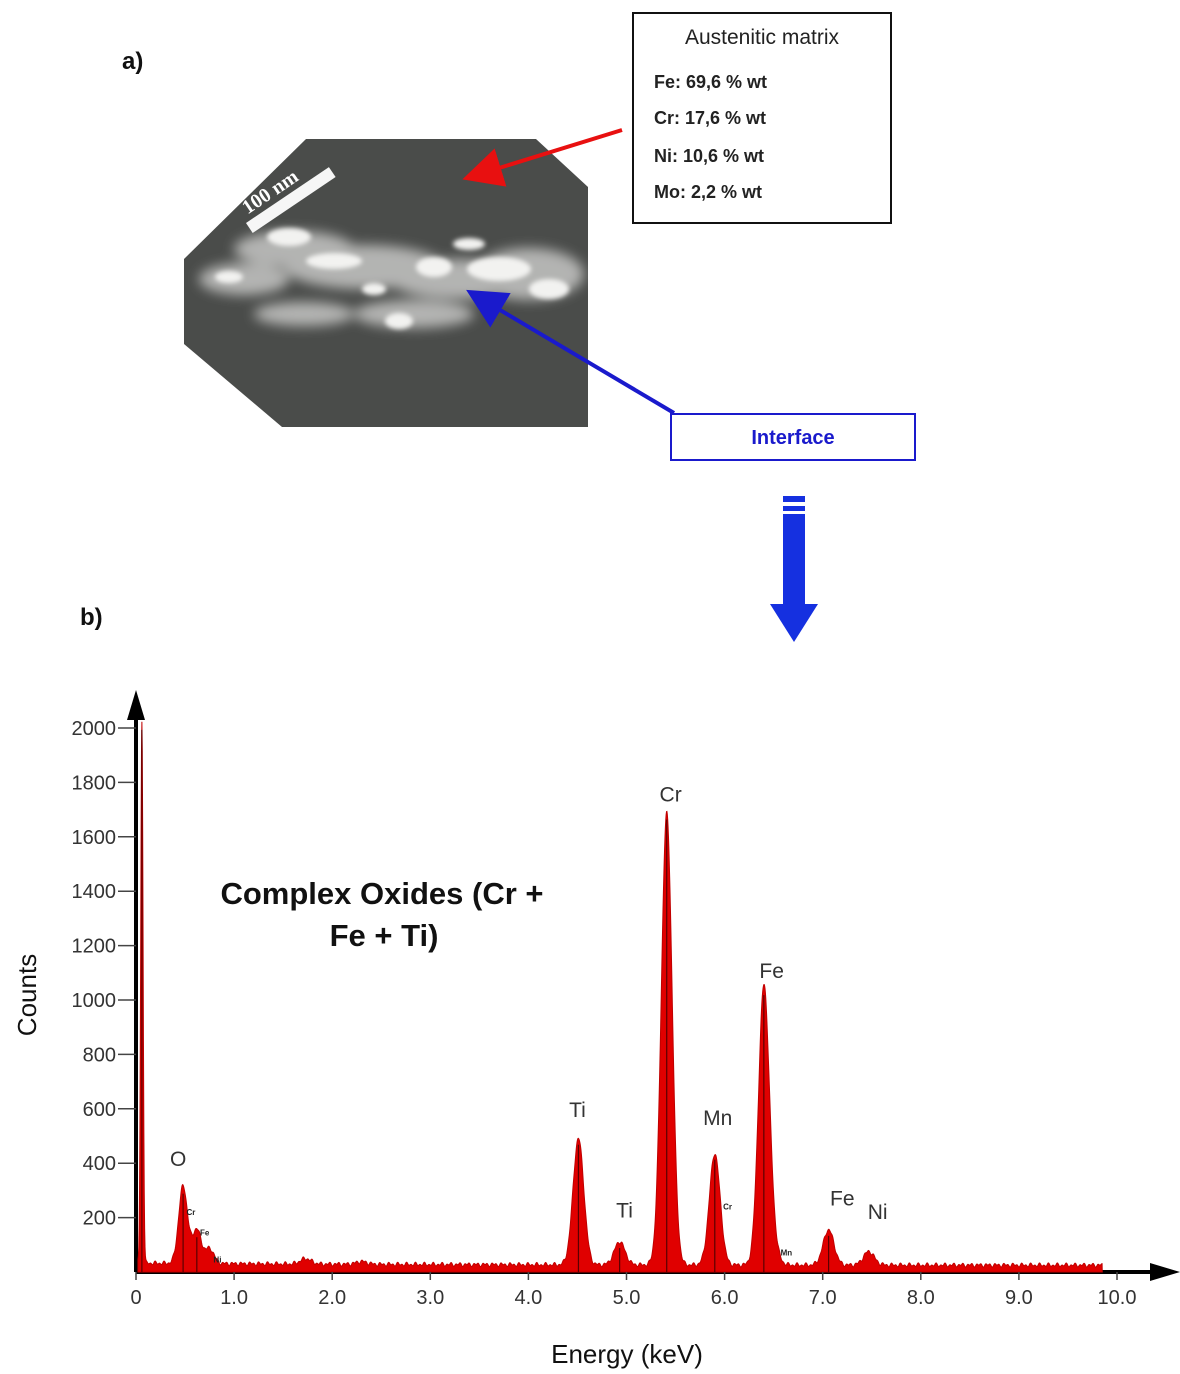 The image size is (1180, 1374). Describe the element at coordinates (332, 1298) in the screenshot. I see `x-tick-label: 2.0` at that location.